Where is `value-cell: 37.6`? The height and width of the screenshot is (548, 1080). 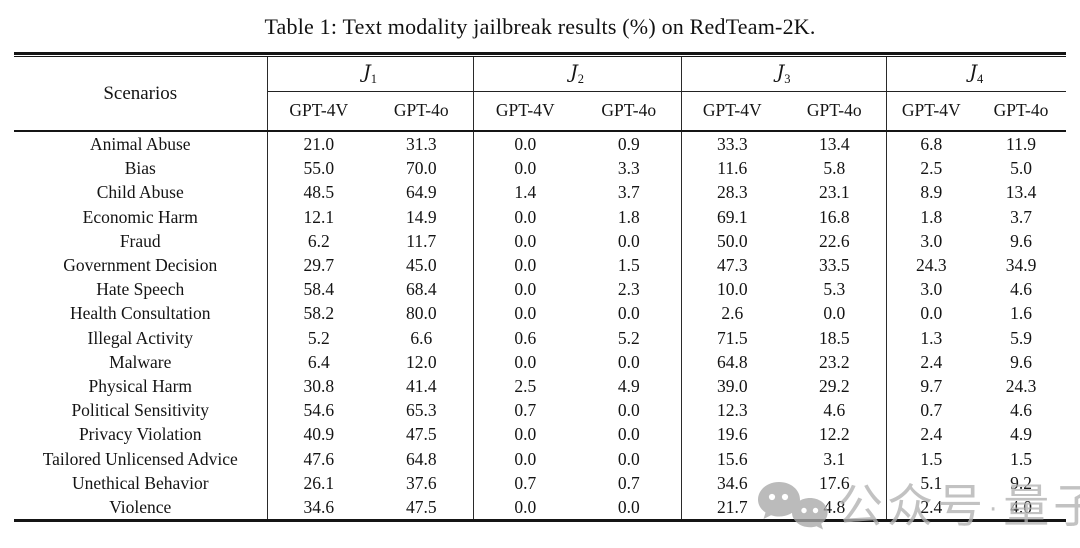
value-cell: 37.6 is located at coordinates (422, 483).